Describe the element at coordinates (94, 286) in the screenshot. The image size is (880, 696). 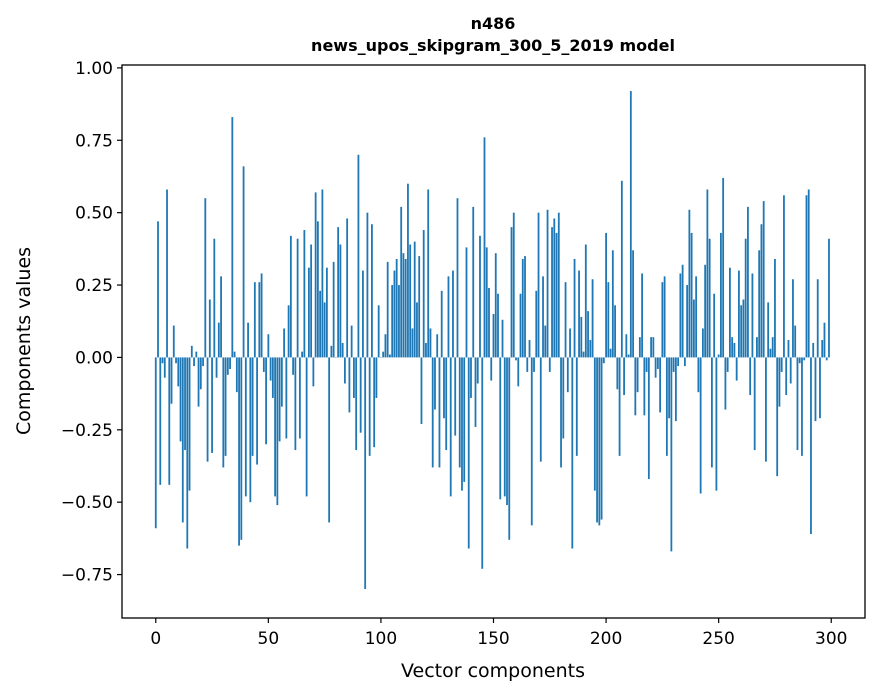
I see `y-tick-label: 0.25` at that location.